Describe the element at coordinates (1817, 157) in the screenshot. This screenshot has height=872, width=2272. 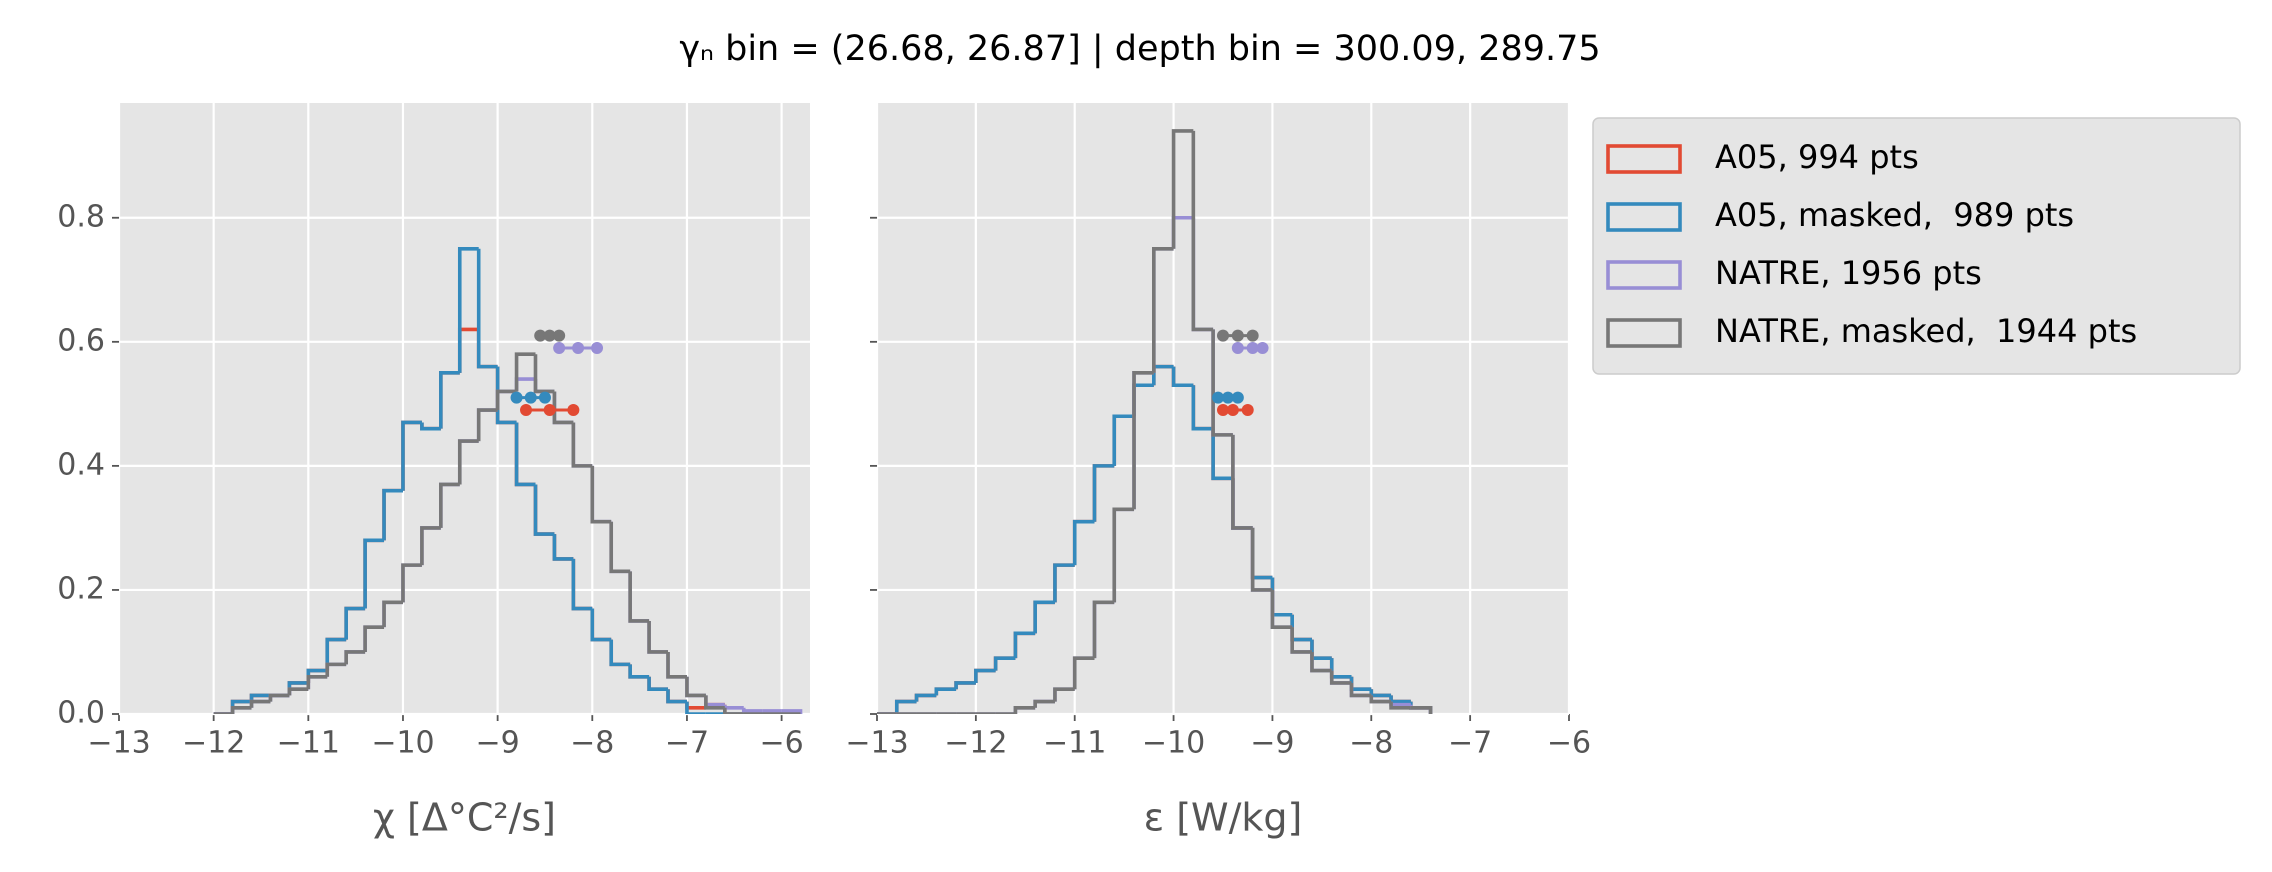
I see `legend-label: A05, 994 pts` at that location.